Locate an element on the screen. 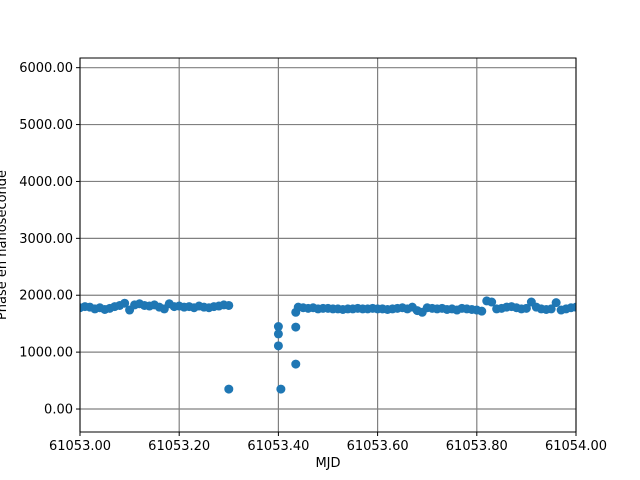 The width and height of the screenshot is (640, 480). y-tick-label: 0.00 is located at coordinates (58, 410).